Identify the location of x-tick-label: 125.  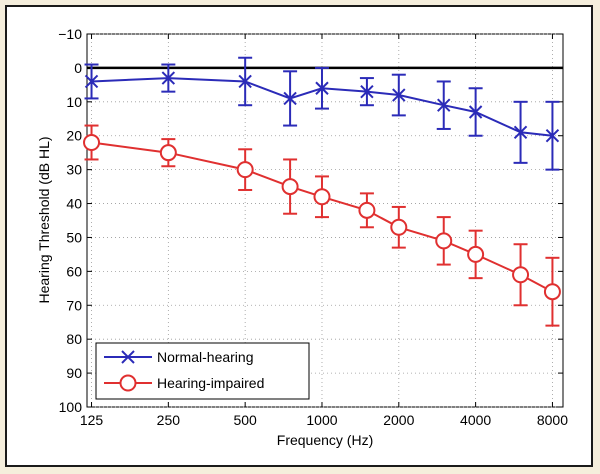
(92, 420).